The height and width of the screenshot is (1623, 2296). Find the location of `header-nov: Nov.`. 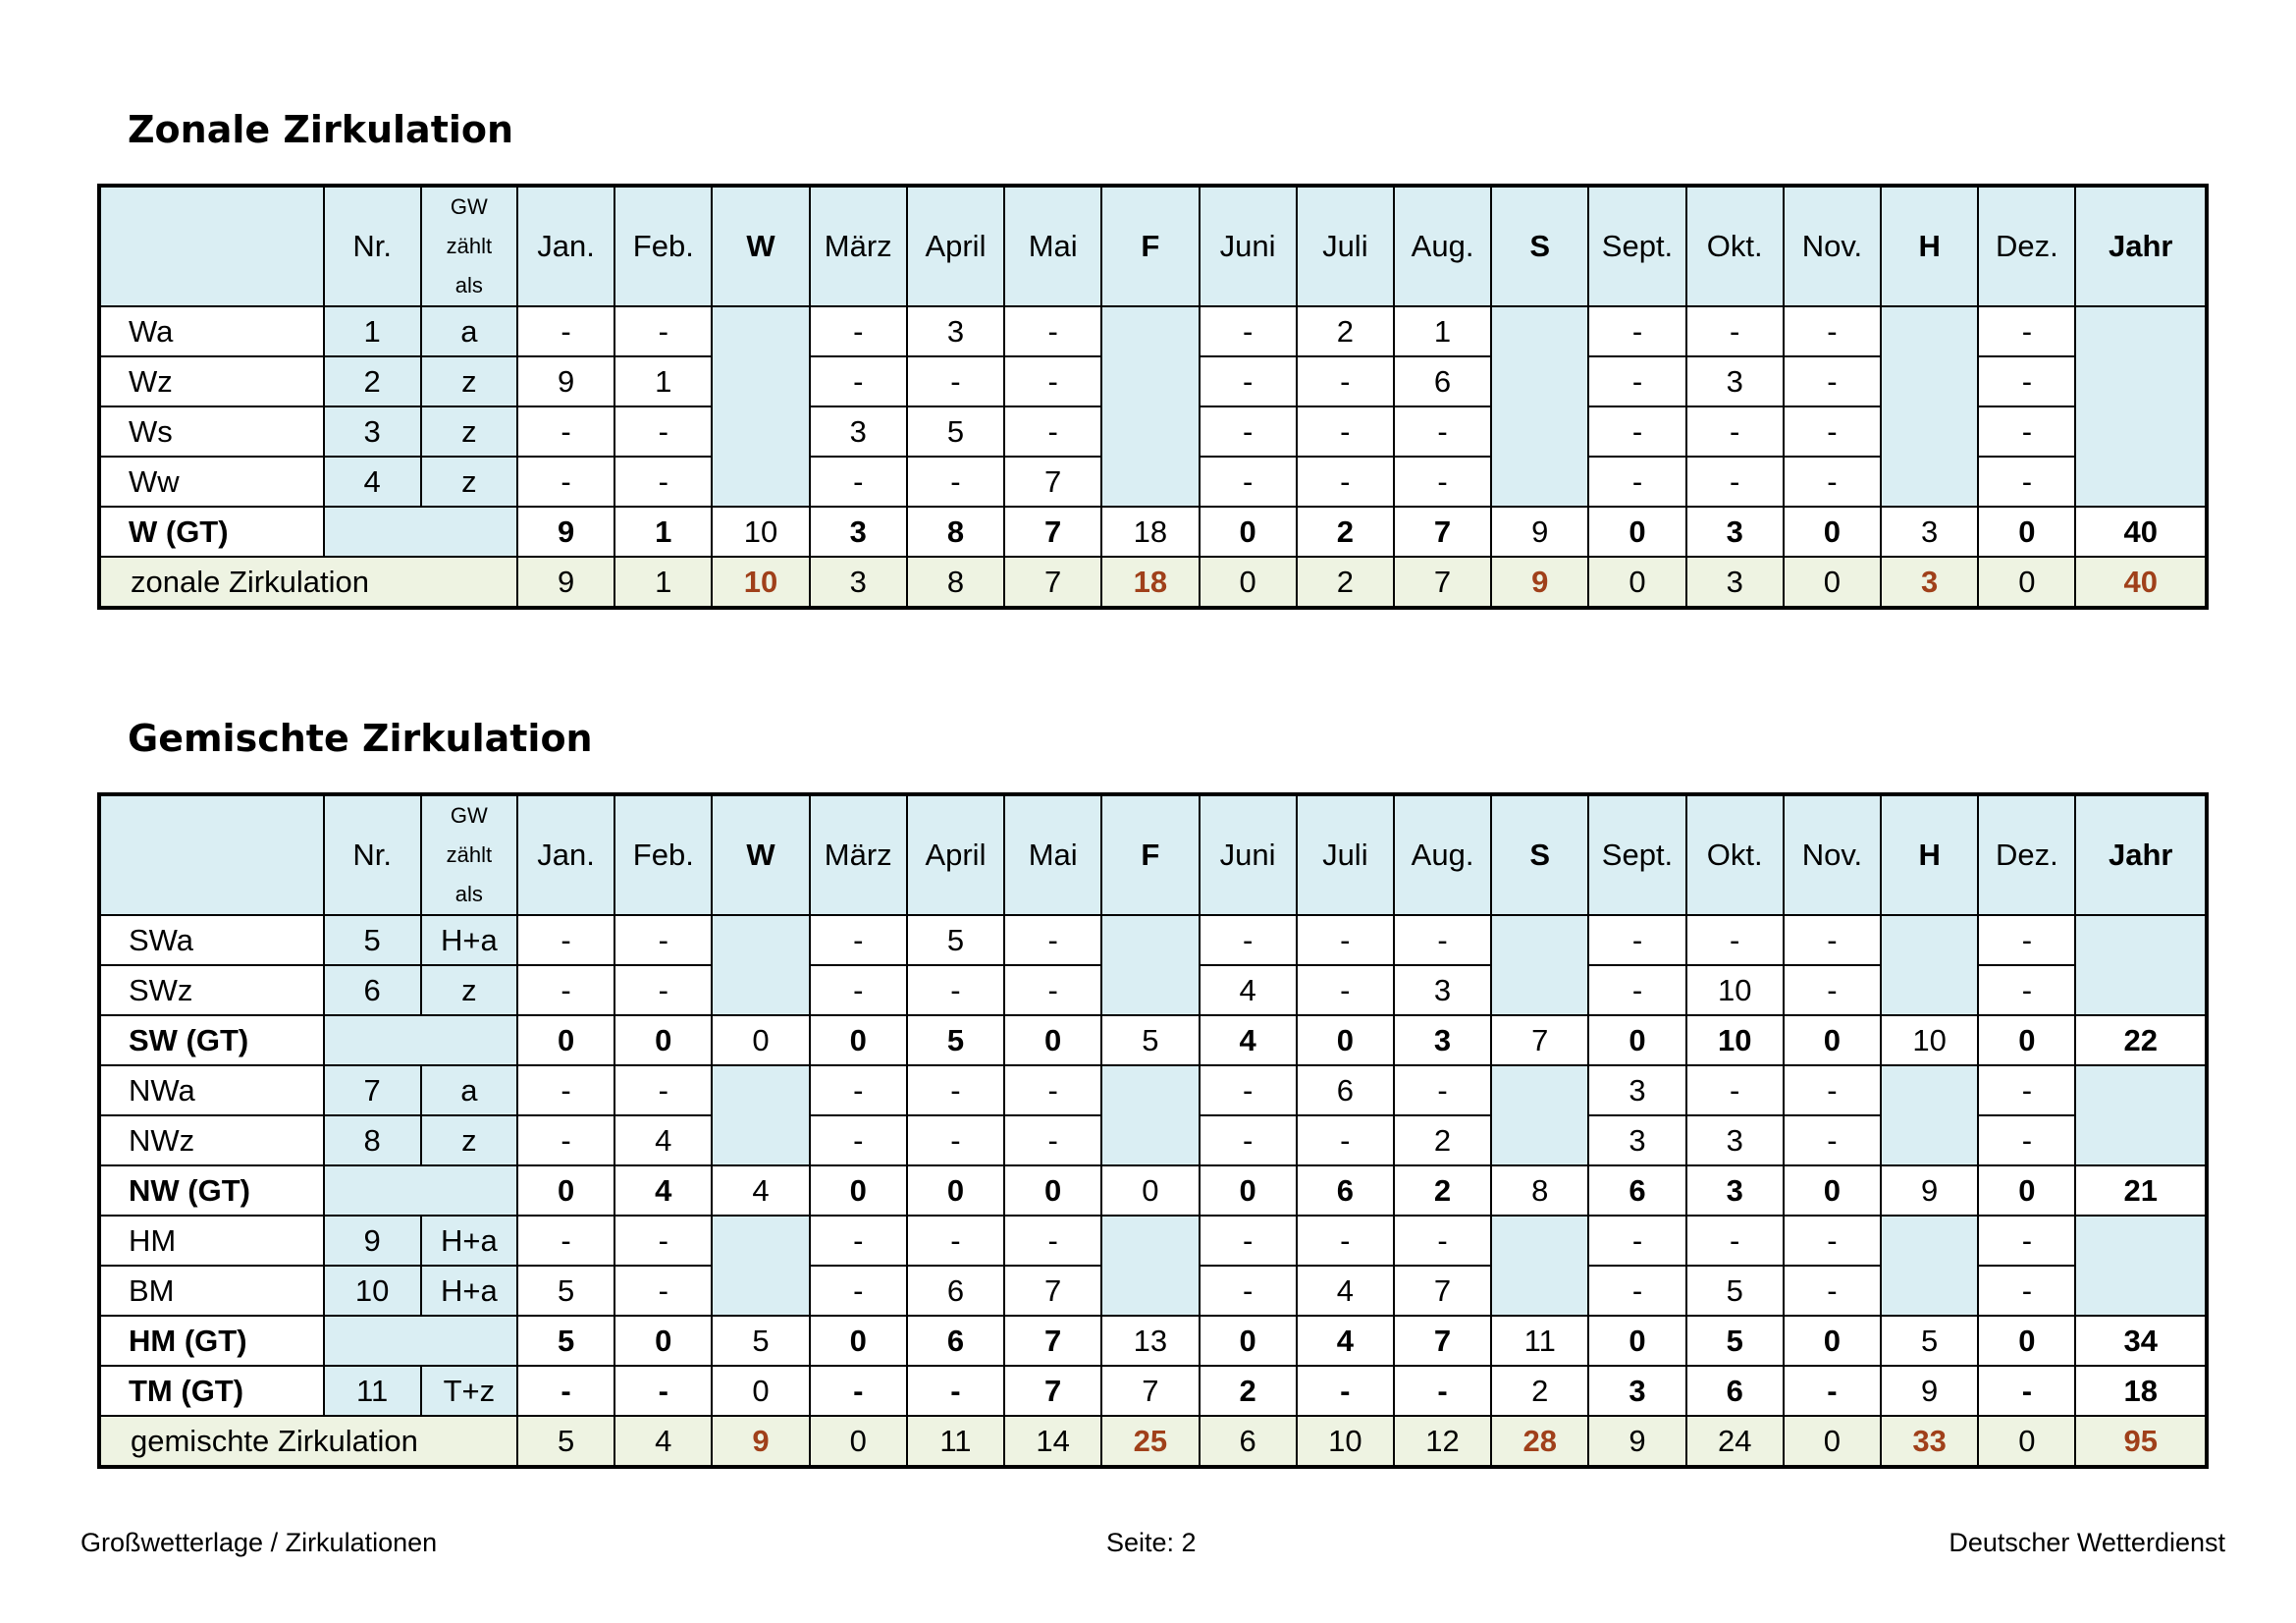

header-nov: Nov. is located at coordinates (1833, 854).